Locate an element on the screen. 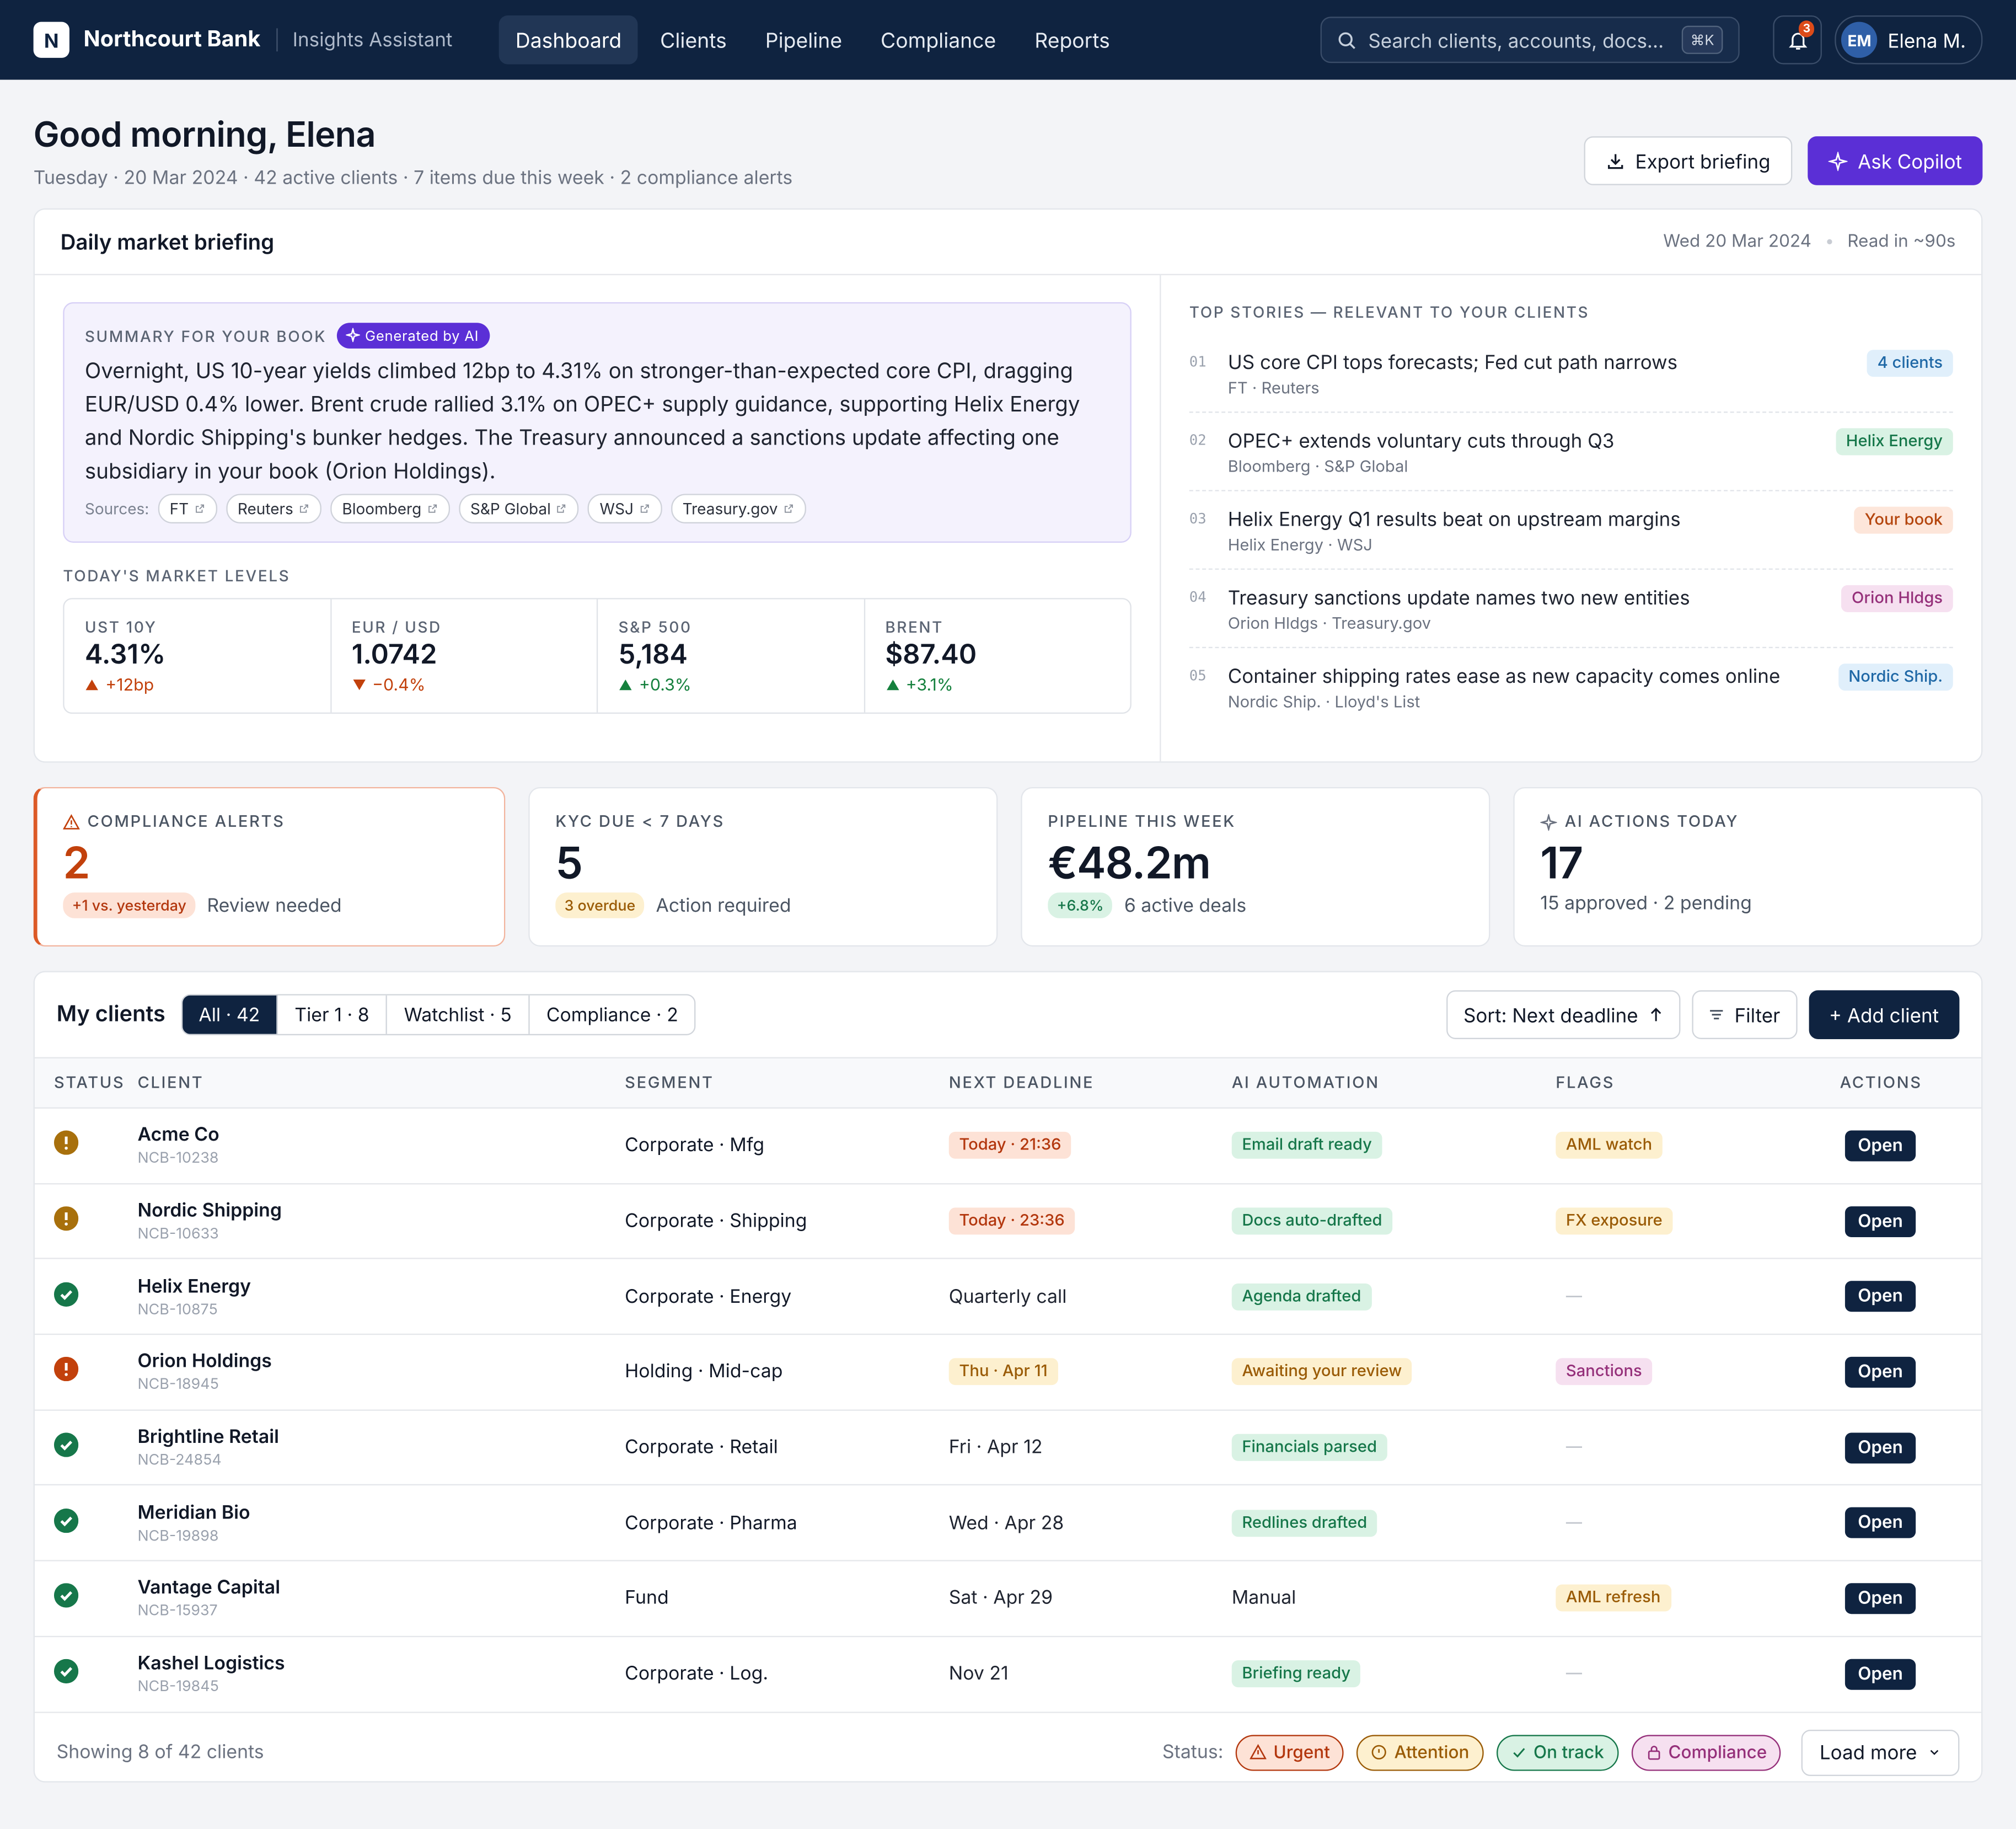  source-chip: S&P Global is located at coordinates (519, 508).